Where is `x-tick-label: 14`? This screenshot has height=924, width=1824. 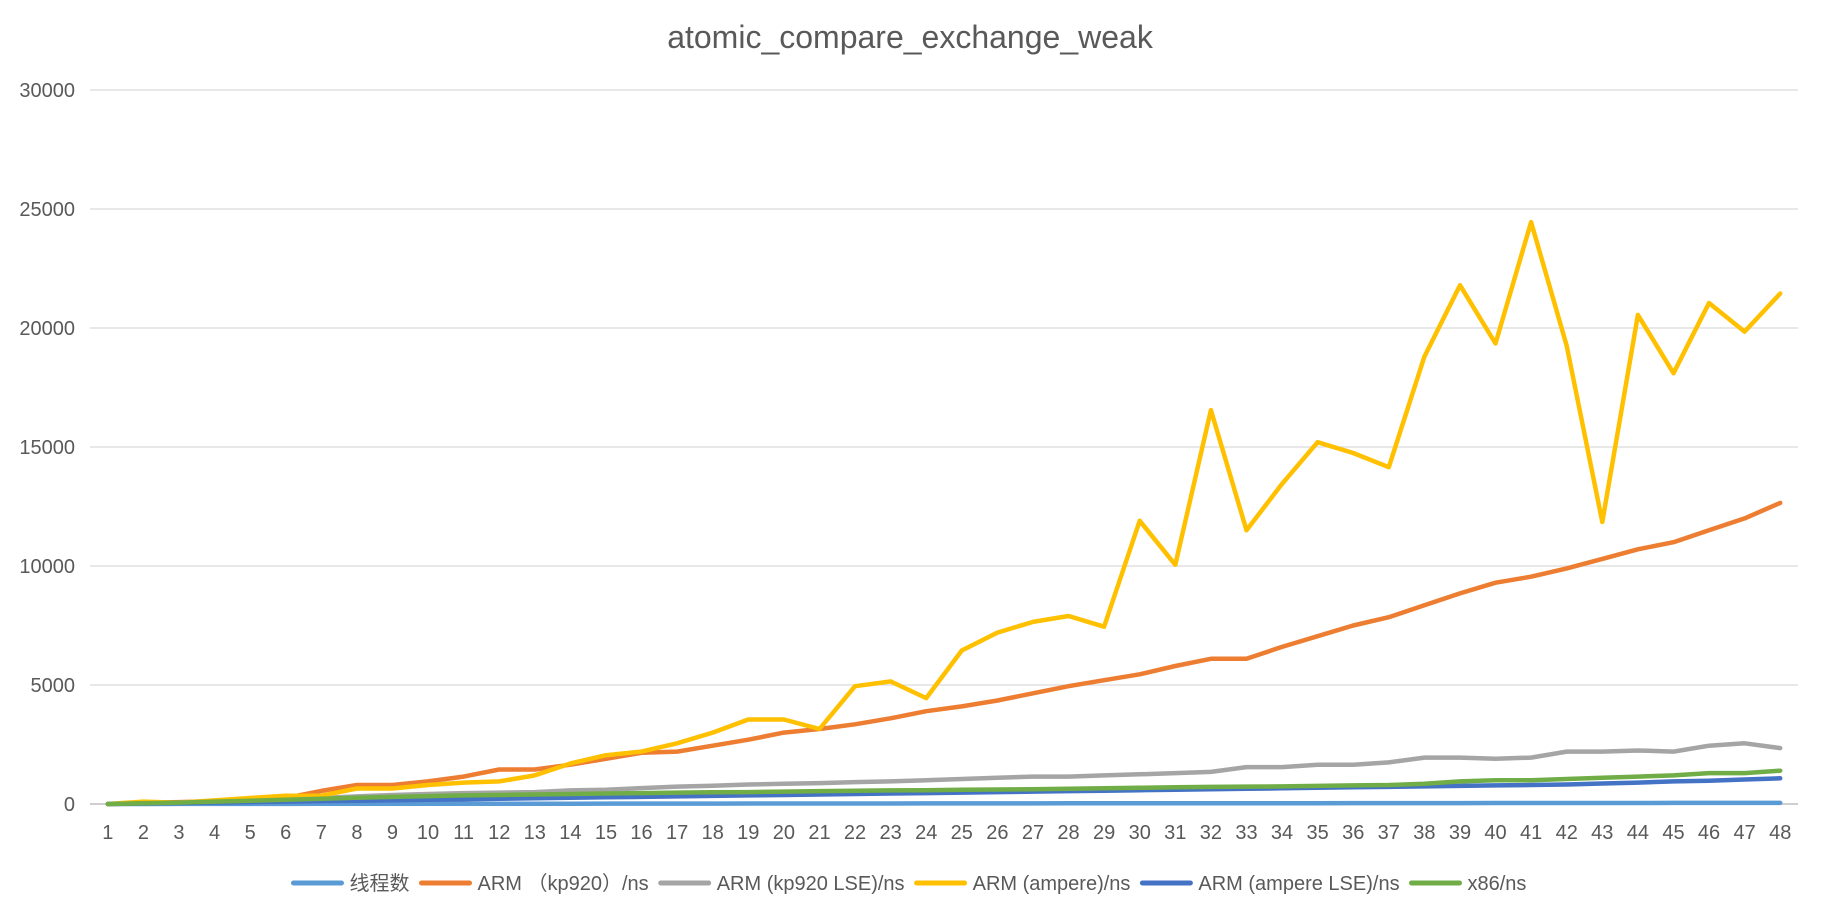 x-tick-label: 14 is located at coordinates (570, 833).